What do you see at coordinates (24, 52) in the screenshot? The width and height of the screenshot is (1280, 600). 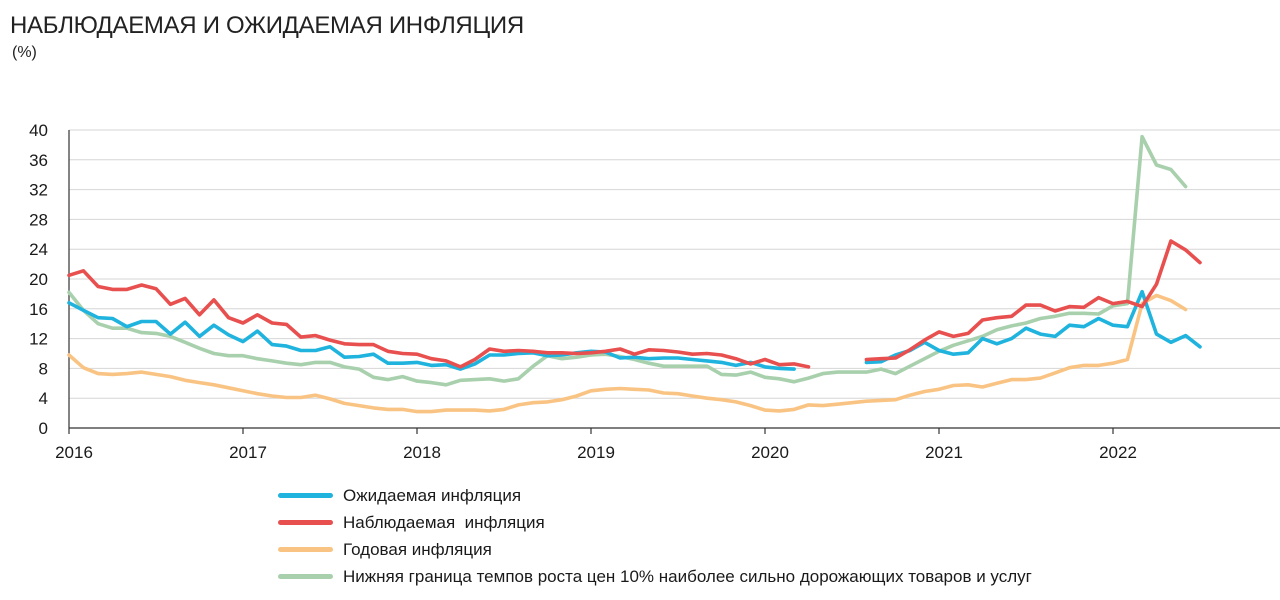 I see `y-axis-unit: (%)` at bounding box center [24, 52].